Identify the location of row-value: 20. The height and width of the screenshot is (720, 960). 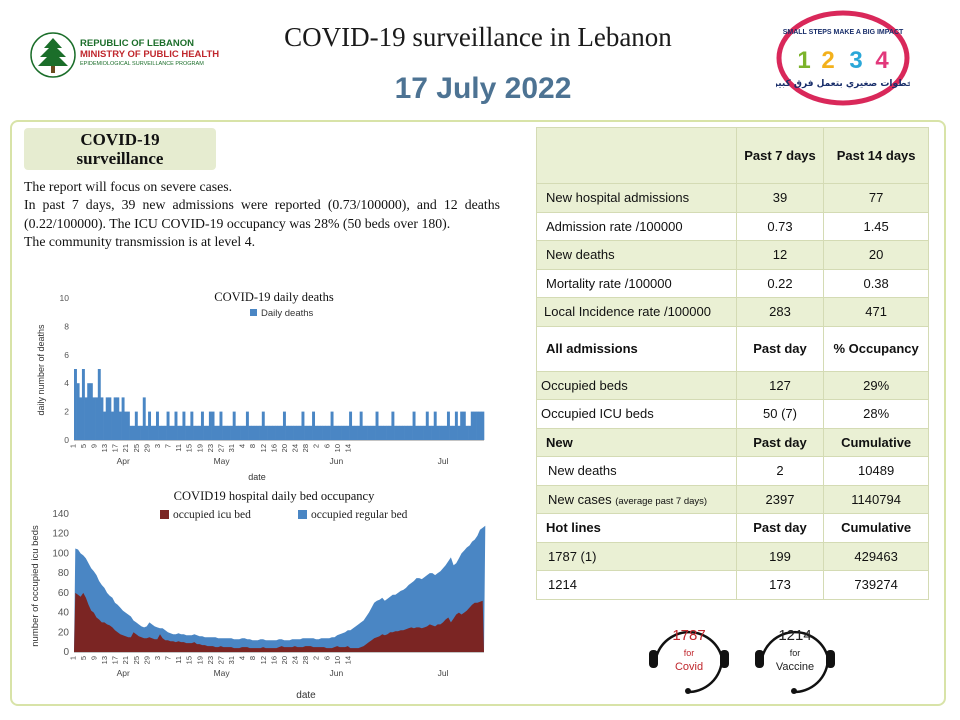
(876, 255).